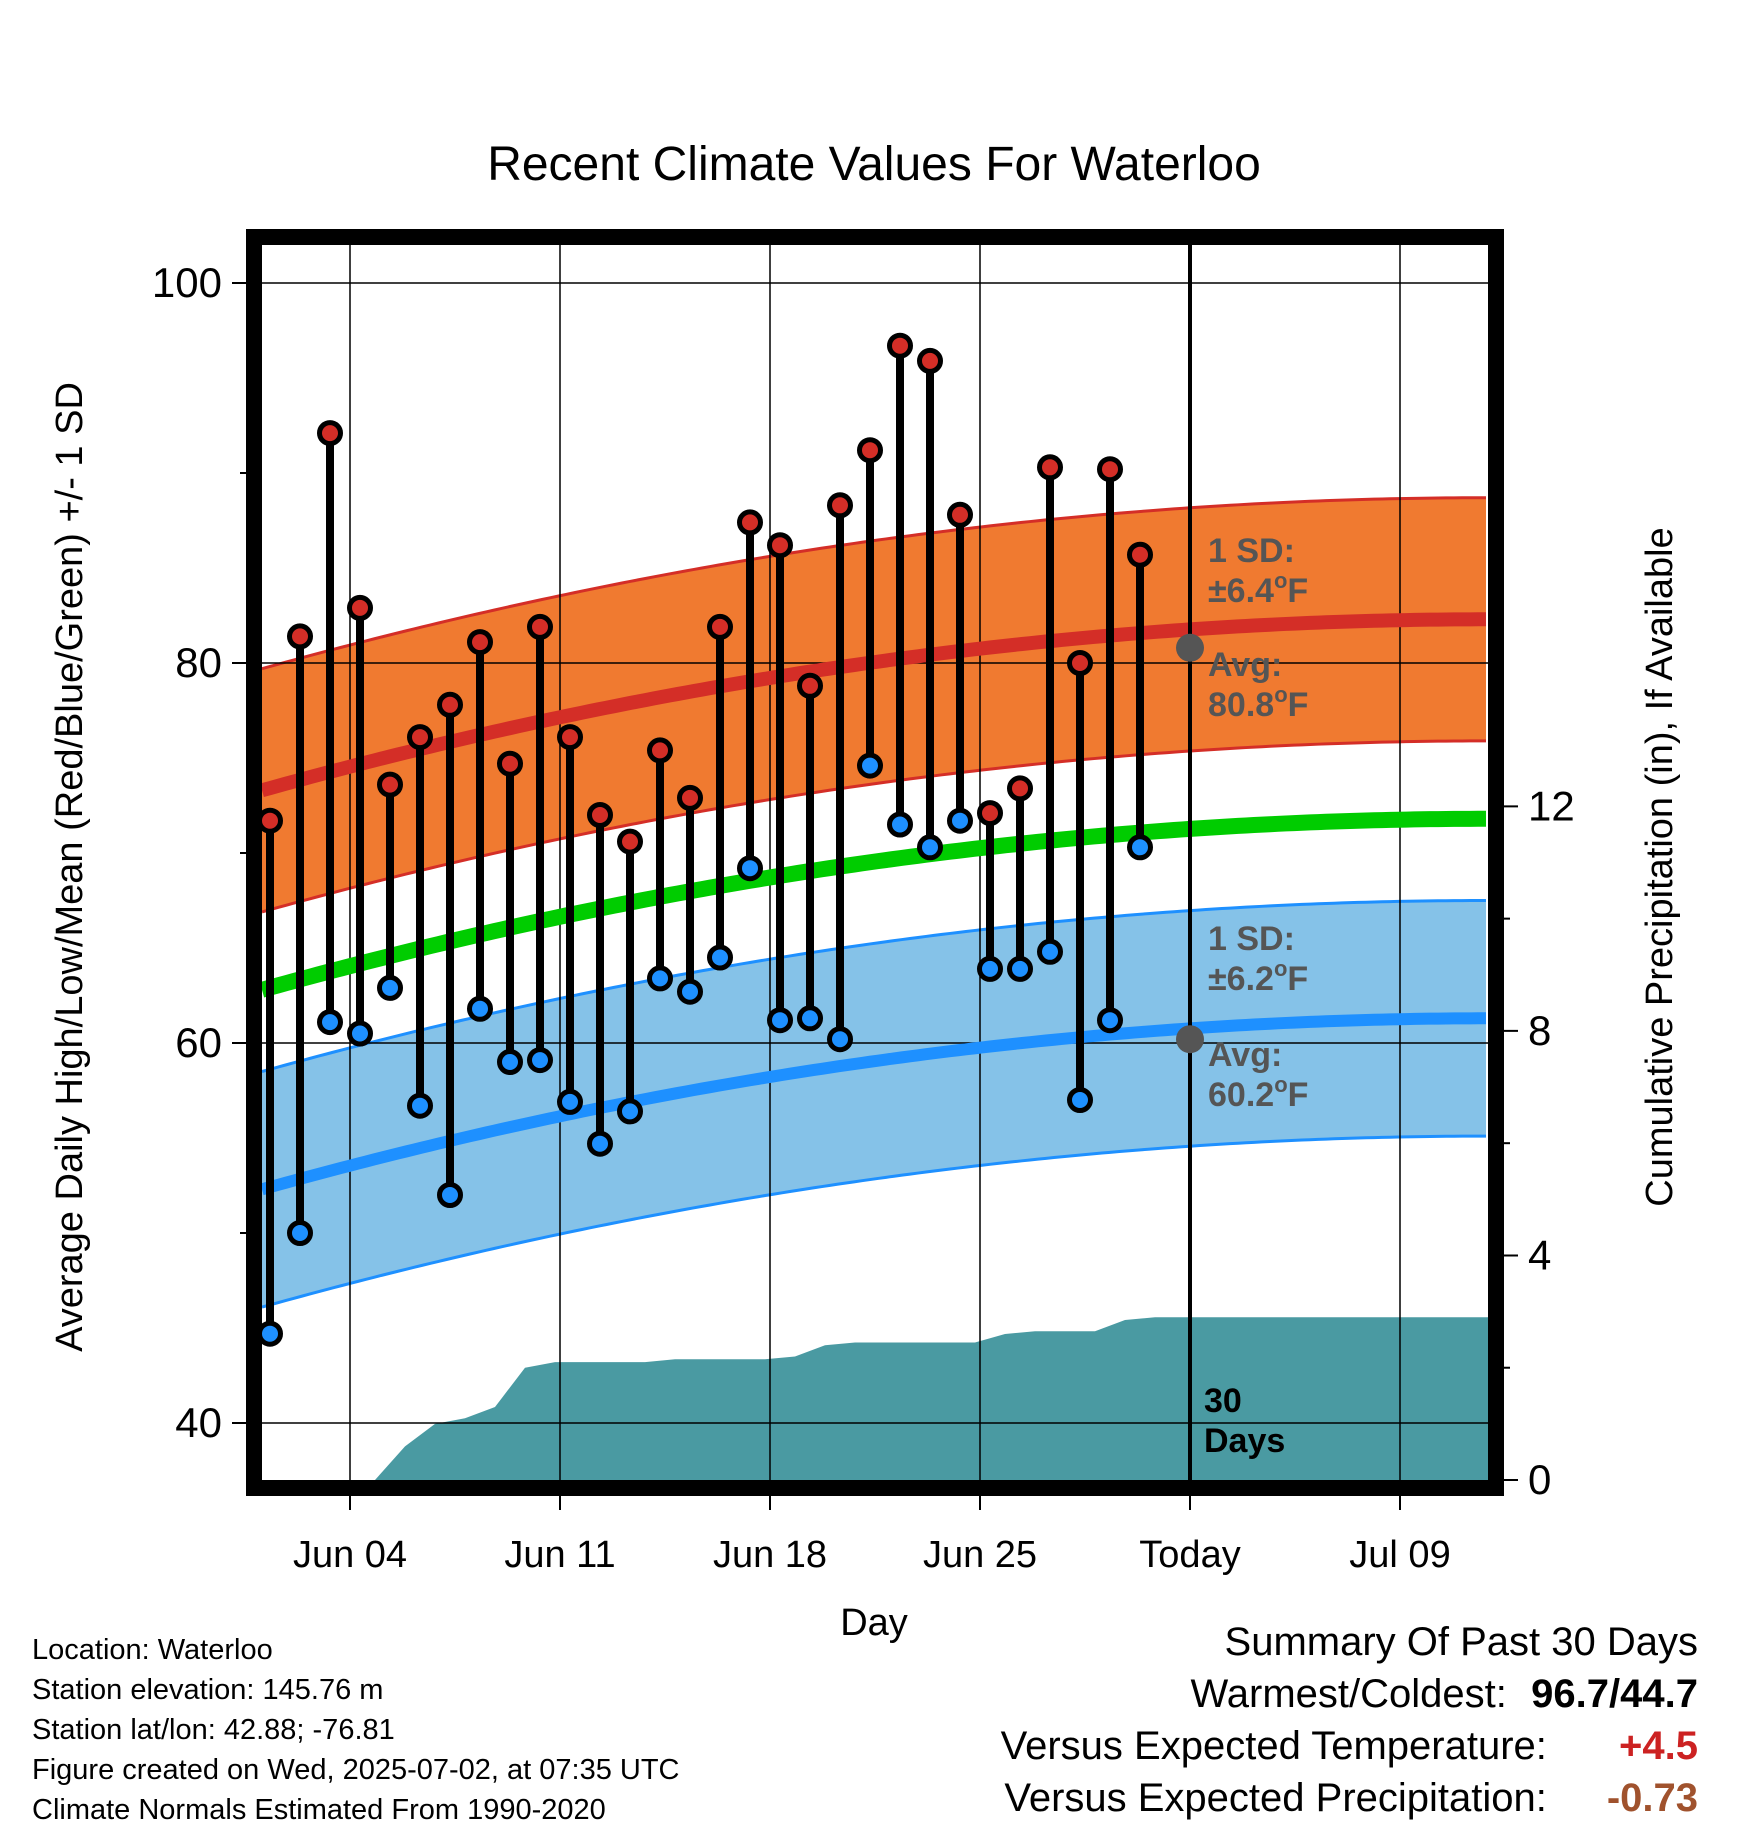 Image resolution: width=1748 pixels, height=1830 pixels. I want to click on summary-warm-cold: Warmest/Coldest: 96.7/44.7, so click(1445, 1694).